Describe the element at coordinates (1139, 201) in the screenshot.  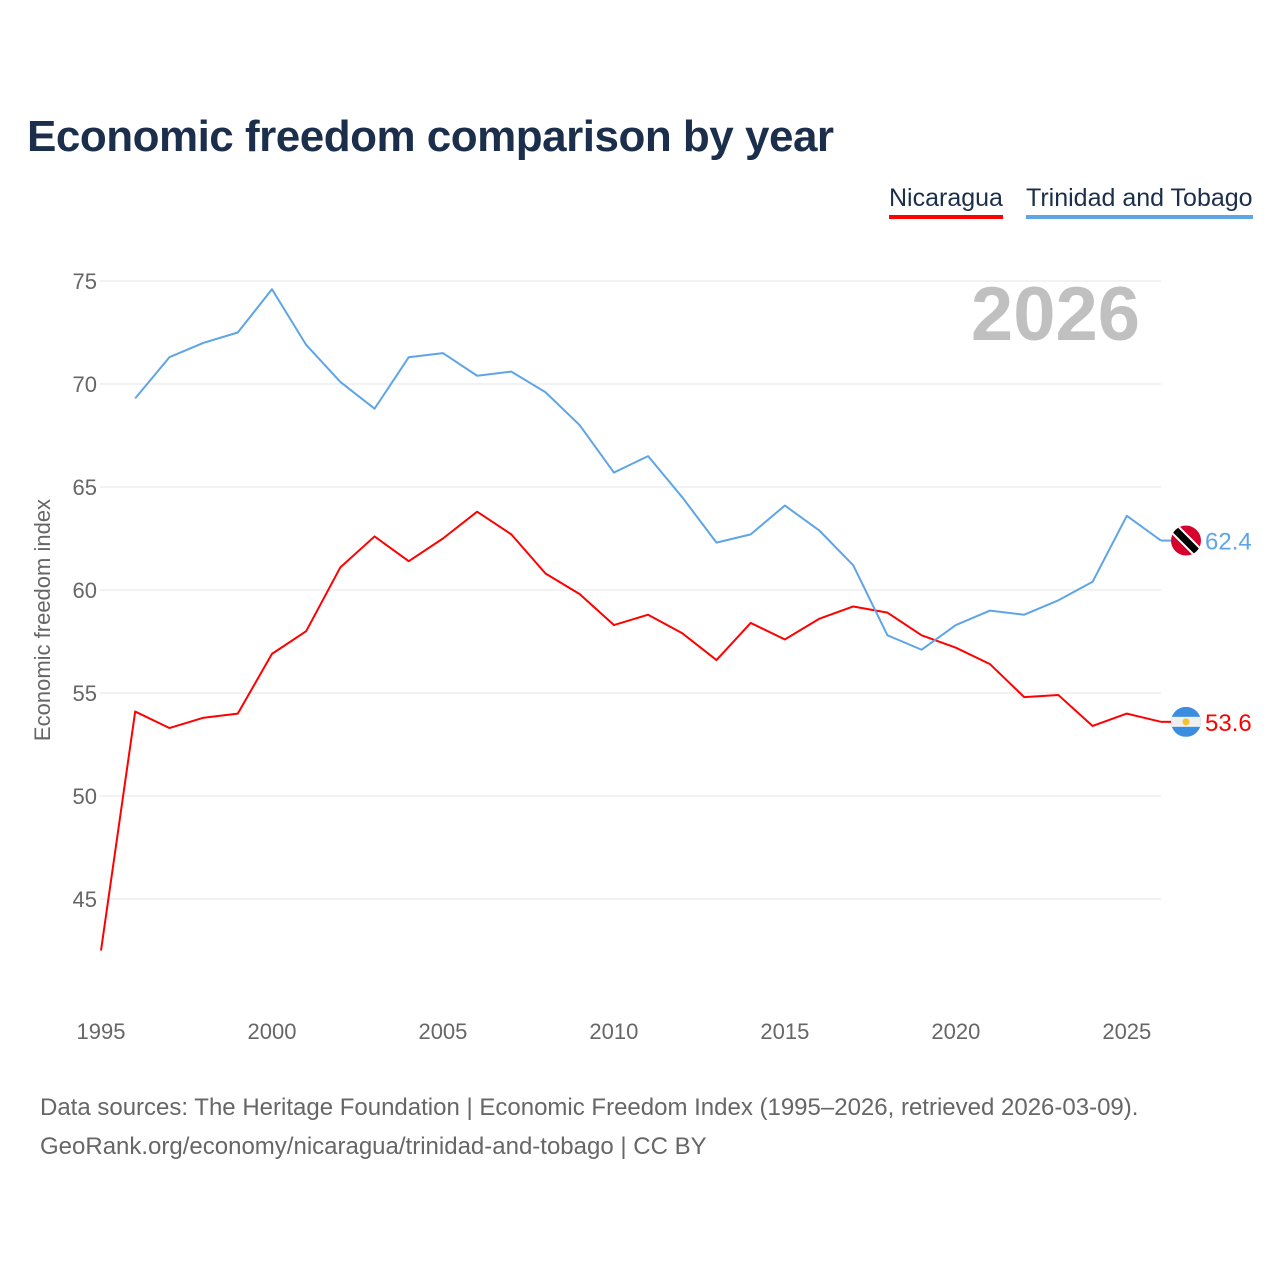
I see `legend-trinidad-and-tobago: Trinidad and Tobago` at that location.